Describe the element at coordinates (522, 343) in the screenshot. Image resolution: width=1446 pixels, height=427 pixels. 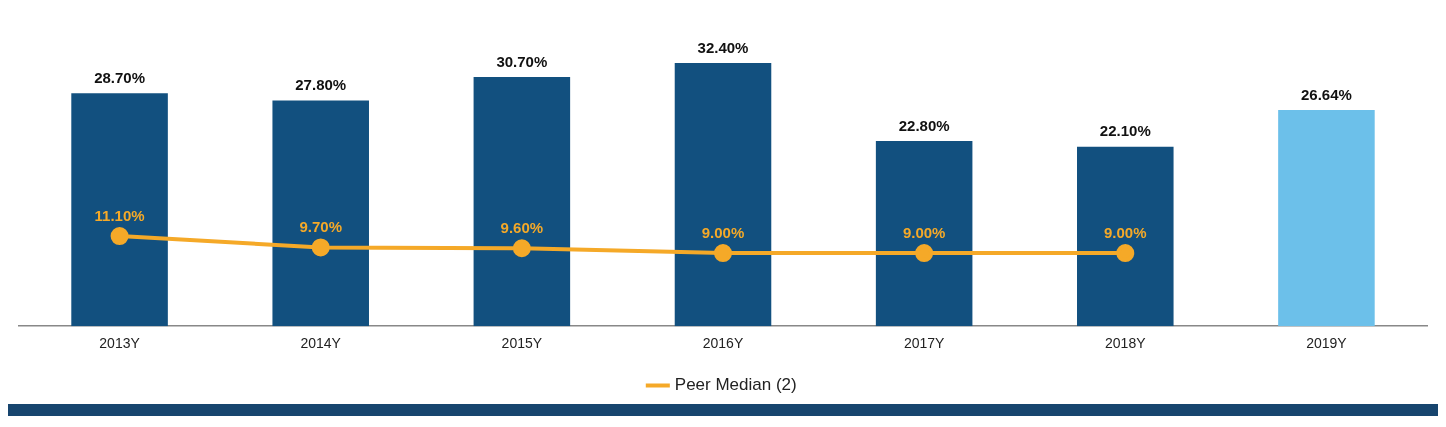
I see `x-tick-label: 2015Y` at that location.